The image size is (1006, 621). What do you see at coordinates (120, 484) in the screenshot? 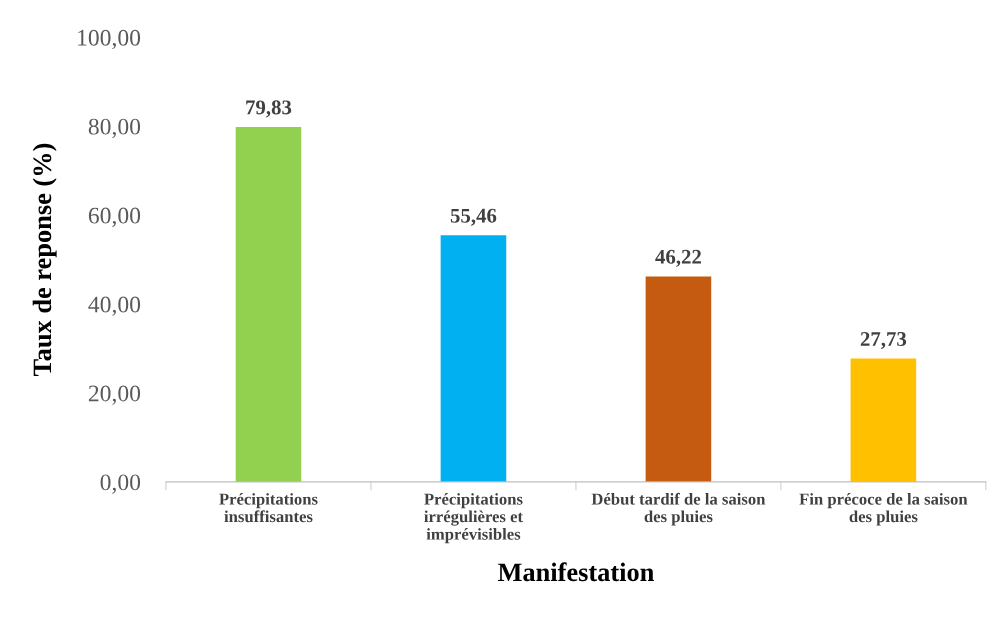
I see `y-tick-label: 0,00` at bounding box center [120, 484].